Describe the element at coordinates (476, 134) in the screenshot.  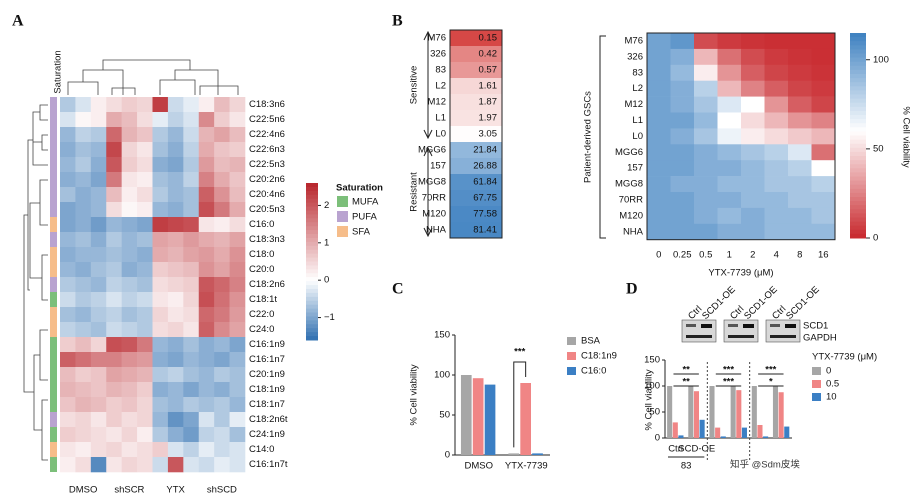
I see `table-border` at that location.